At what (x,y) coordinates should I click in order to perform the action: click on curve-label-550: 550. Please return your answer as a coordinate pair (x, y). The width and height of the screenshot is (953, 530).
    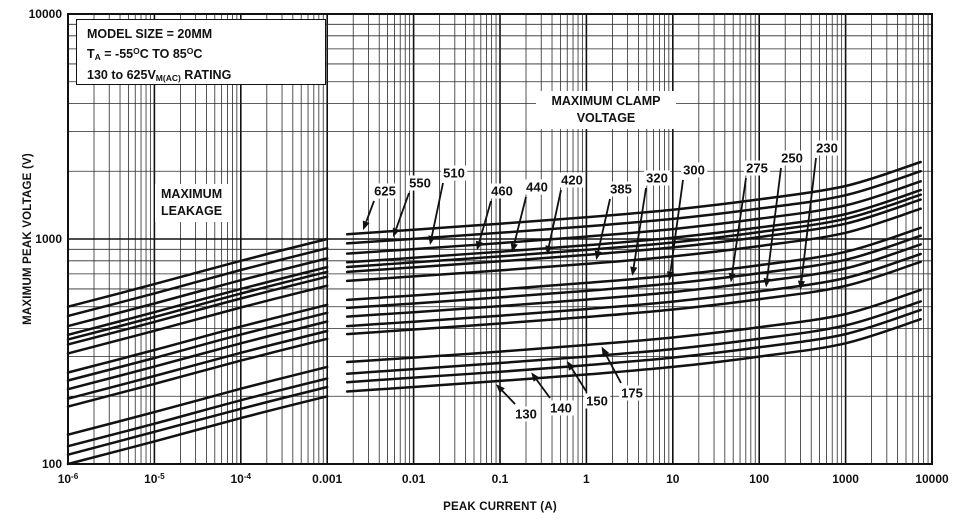
    Looking at the image, I should click on (420, 183).